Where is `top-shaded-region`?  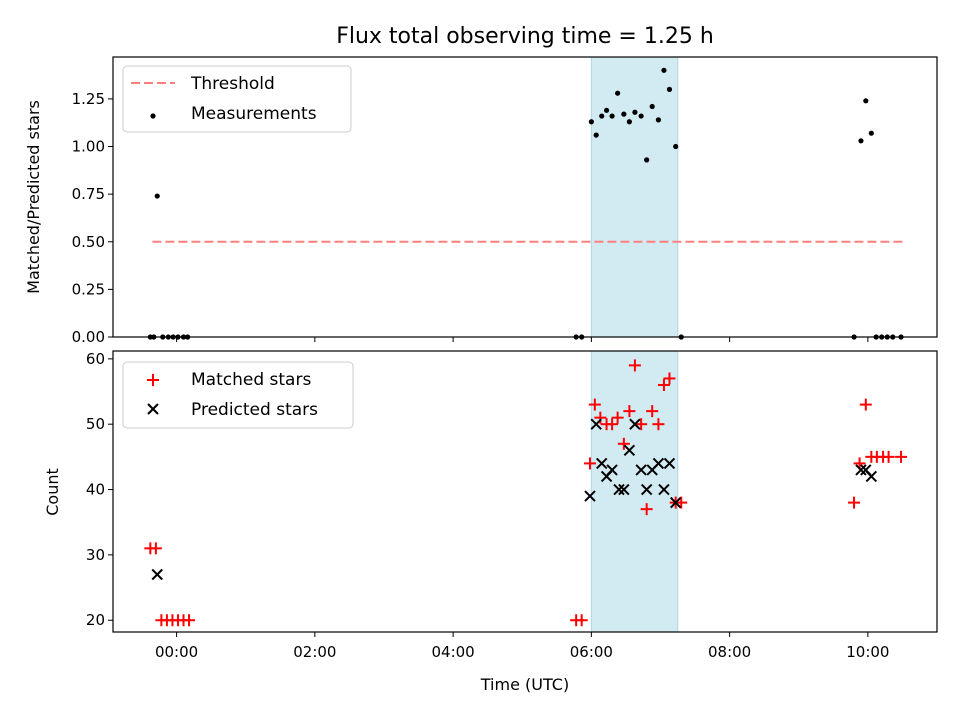 top-shaded-region is located at coordinates (634, 197).